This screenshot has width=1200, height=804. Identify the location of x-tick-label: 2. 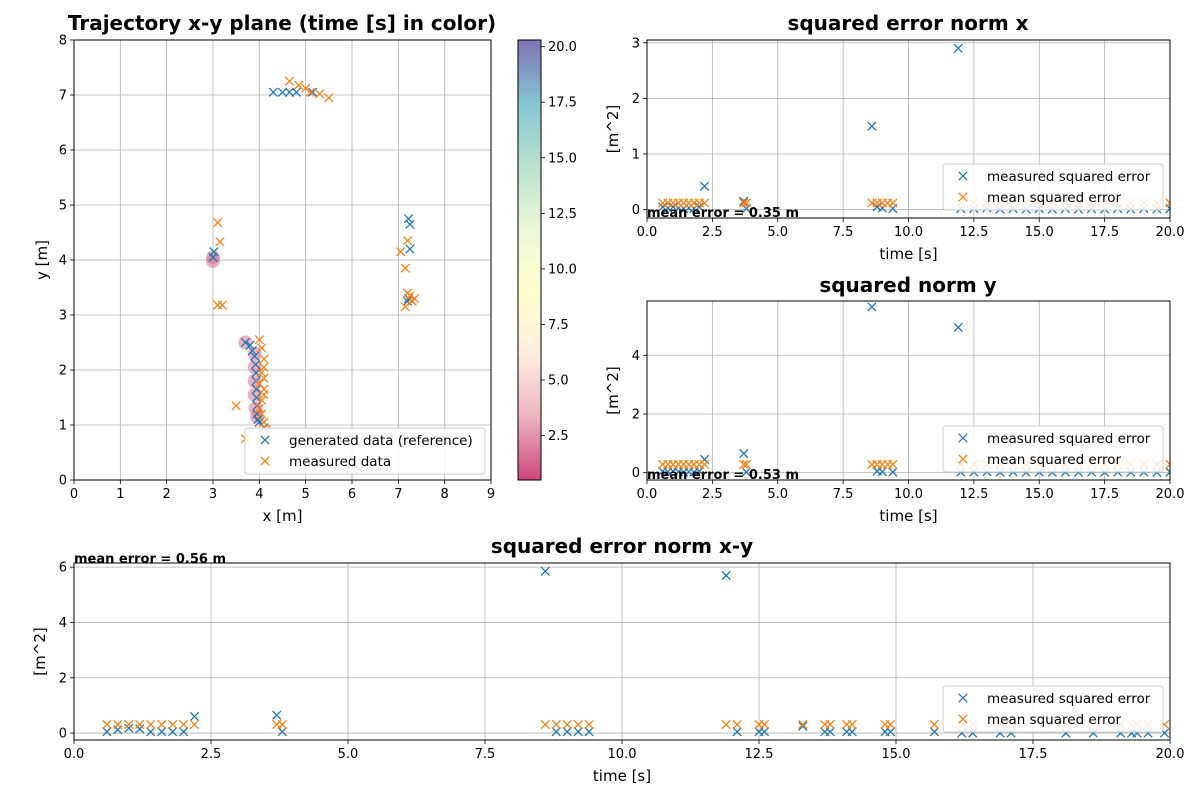
(167, 494).